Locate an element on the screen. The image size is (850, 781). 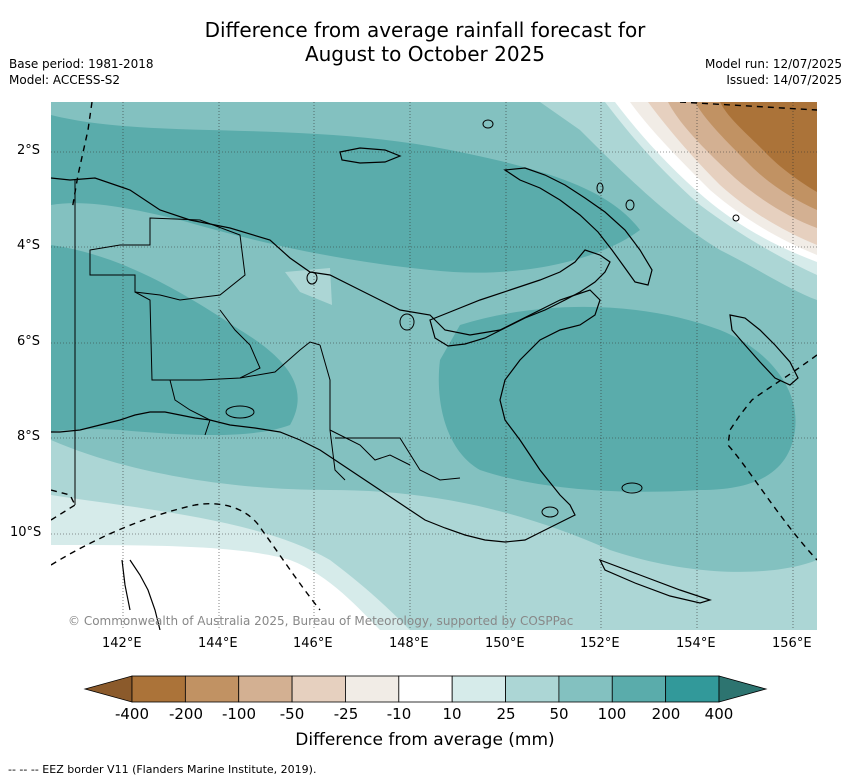
lat-label: 10°S is located at coordinates (26, 532).